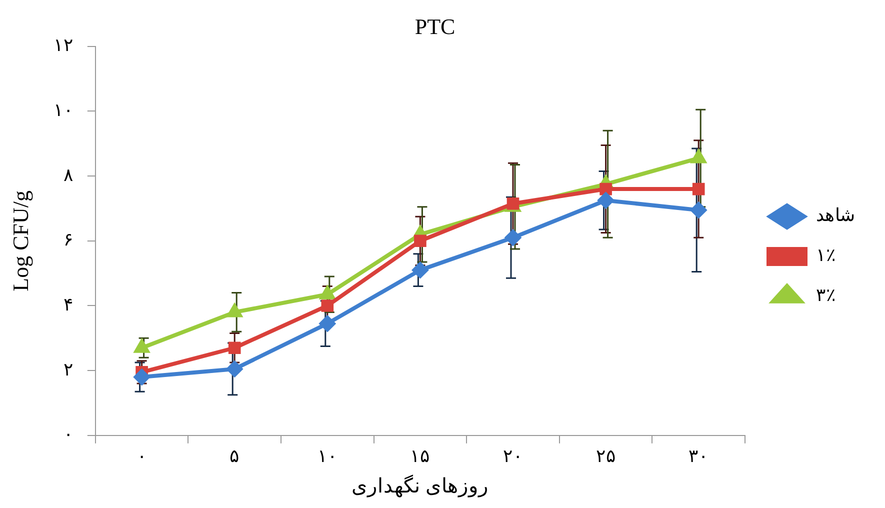 Image resolution: width=885 pixels, height=508 pixels. I want to click on legend-label: ۳٪, so click(826, 295).